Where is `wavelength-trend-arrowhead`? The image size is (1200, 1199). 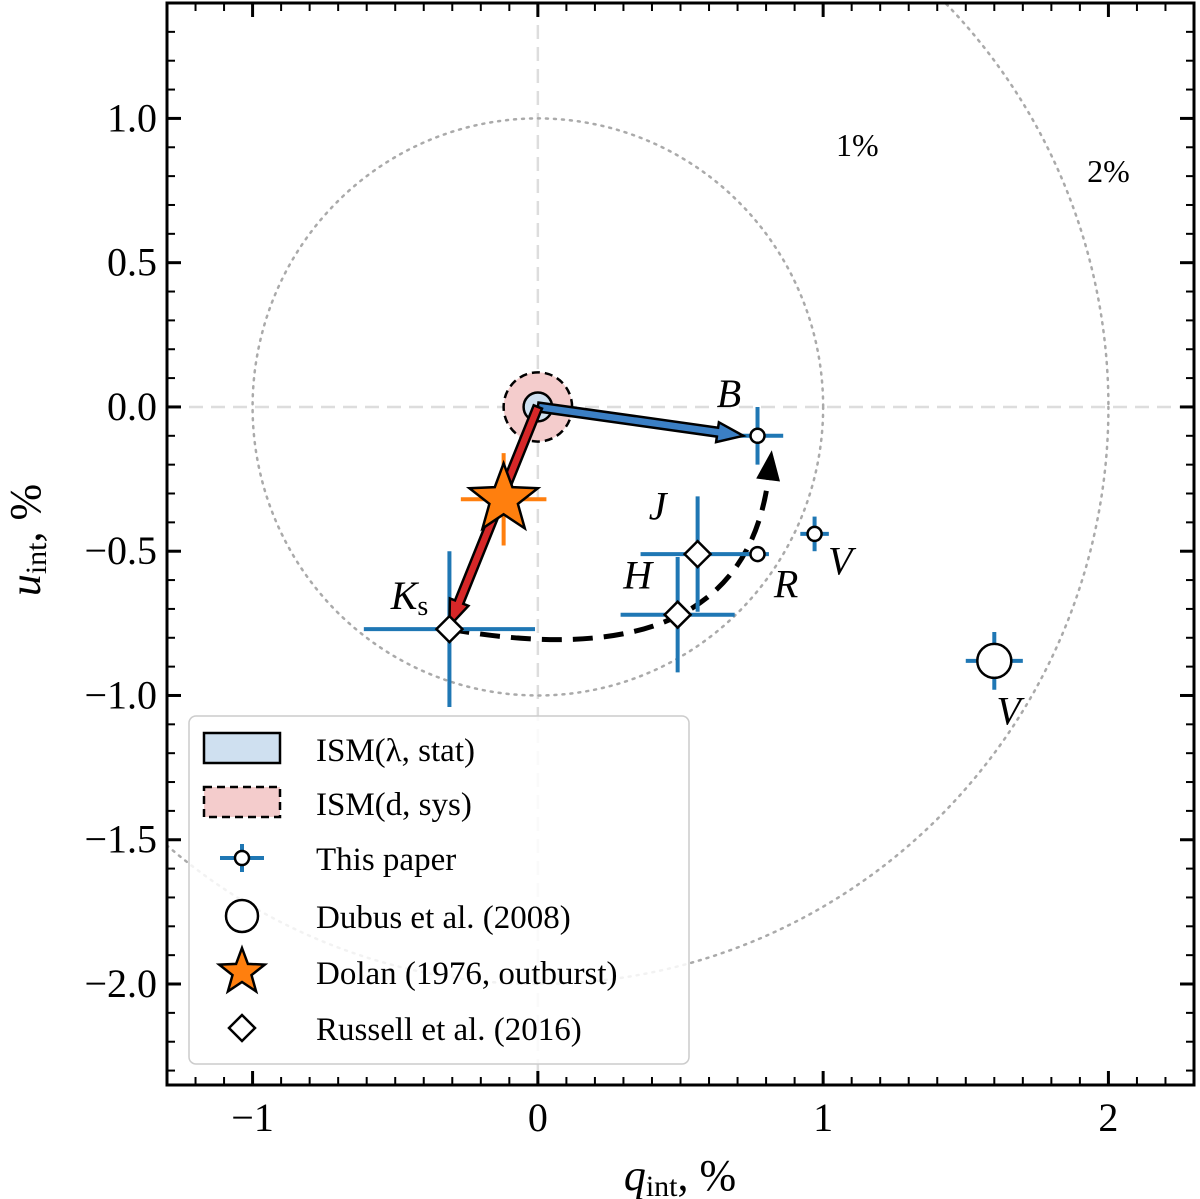
wavelength-trend-arrowhead is located at coordinates (768, 466).